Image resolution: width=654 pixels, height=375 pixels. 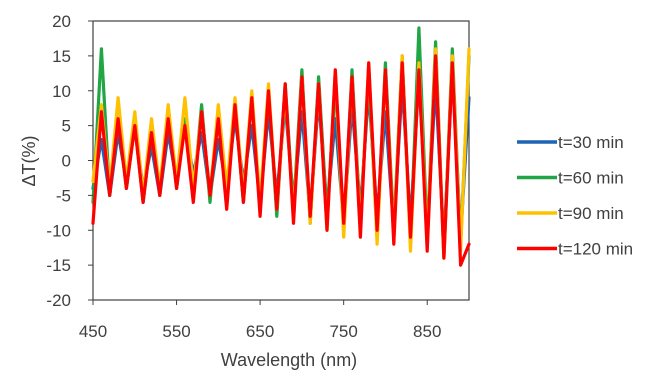 What do you see at coordinates (61, 21) in the screenshot?
I see `y-tick-label: 20` at bounding box center [61, 21].